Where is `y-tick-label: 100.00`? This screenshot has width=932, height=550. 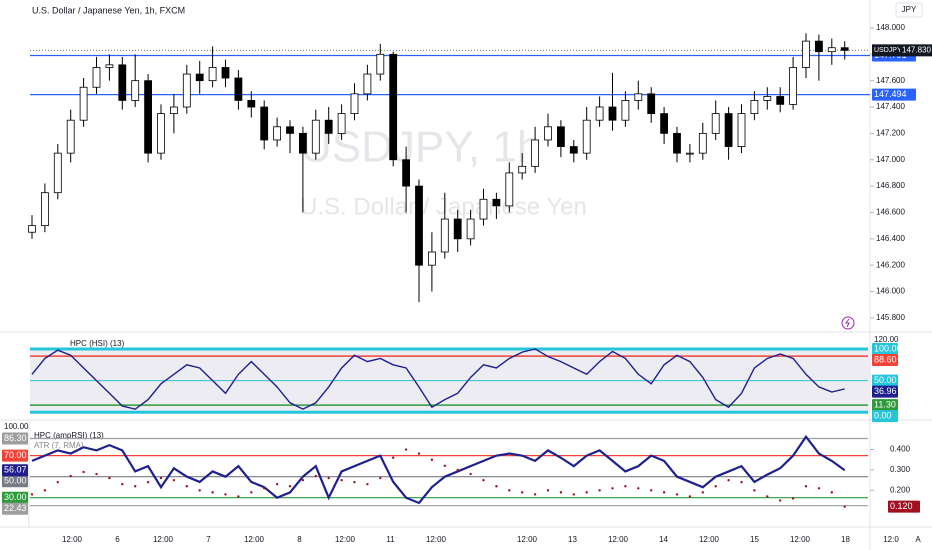
y-tick-label: 100.00 is located at coordinates (16, 426).